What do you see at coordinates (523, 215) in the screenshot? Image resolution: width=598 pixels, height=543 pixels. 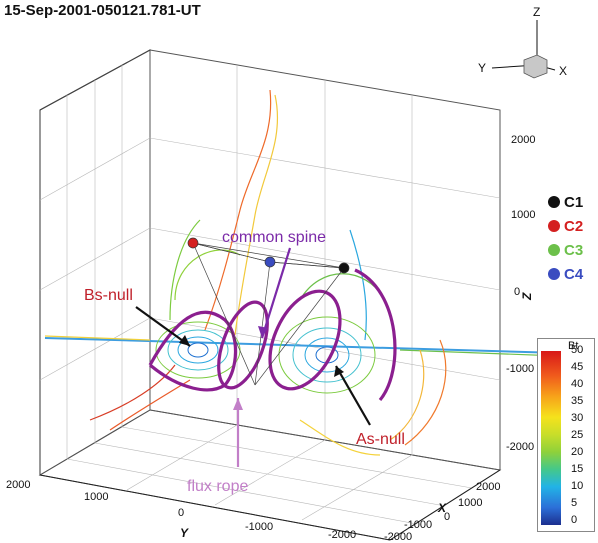 I see `z-tick-label: 1000` at bounding box center [523, 215].